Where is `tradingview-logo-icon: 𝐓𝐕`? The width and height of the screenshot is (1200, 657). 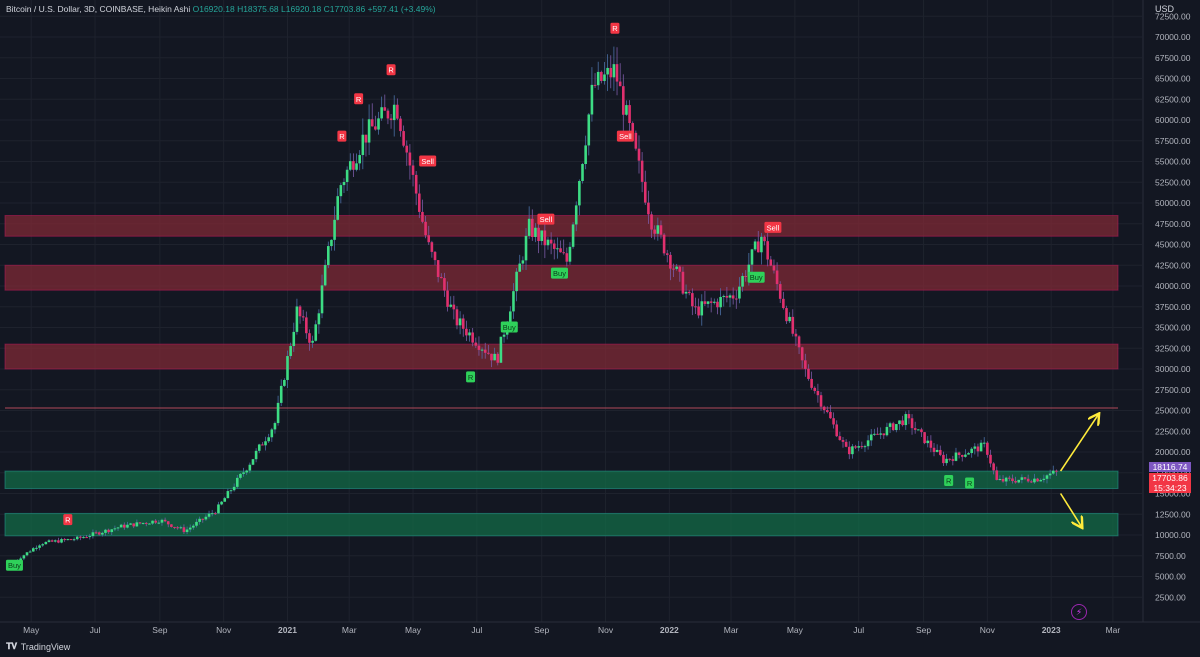 tradingview-logo-icon: 𝐓𝐕 is located at coordinates (11, 646).